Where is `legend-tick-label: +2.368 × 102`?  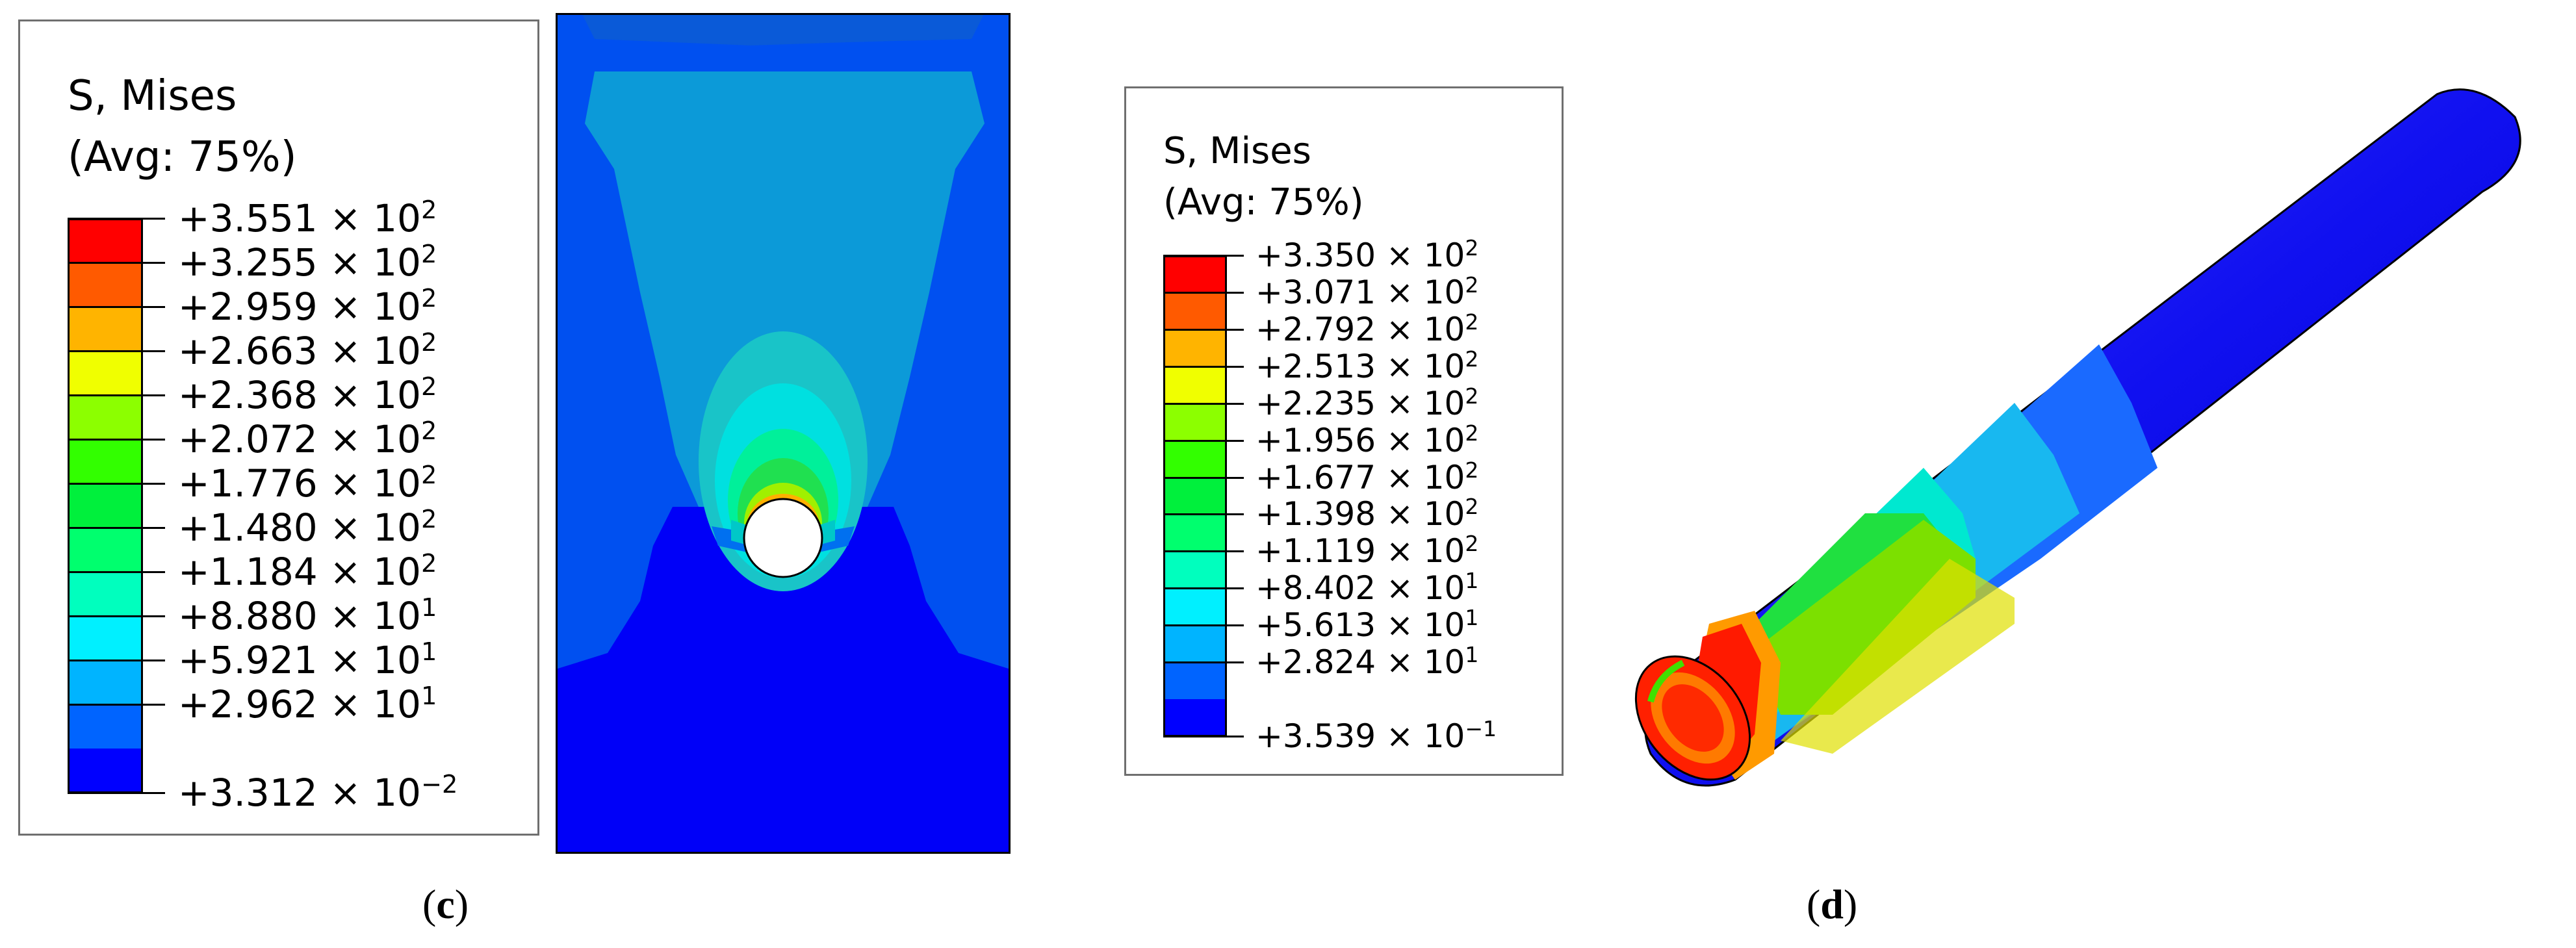
legend-tick-label: +2.368 × 102 is located at coordinates (307, 394).